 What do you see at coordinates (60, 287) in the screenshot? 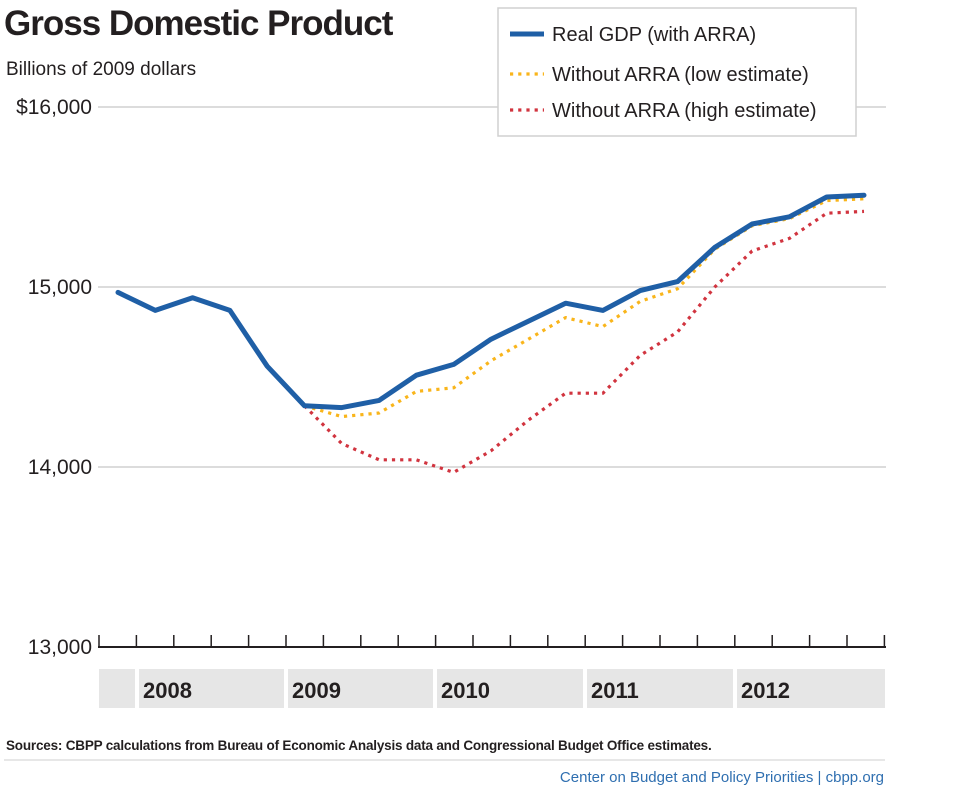
I see `y-tick-label: 15,000` at bounding box center [60, 287].